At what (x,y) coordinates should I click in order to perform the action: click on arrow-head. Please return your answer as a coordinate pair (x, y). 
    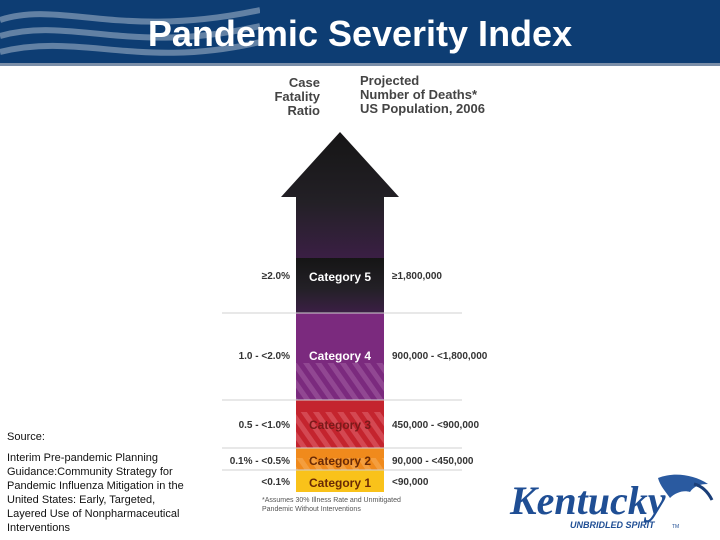
    Looking at the image, I should click on (340, 196).